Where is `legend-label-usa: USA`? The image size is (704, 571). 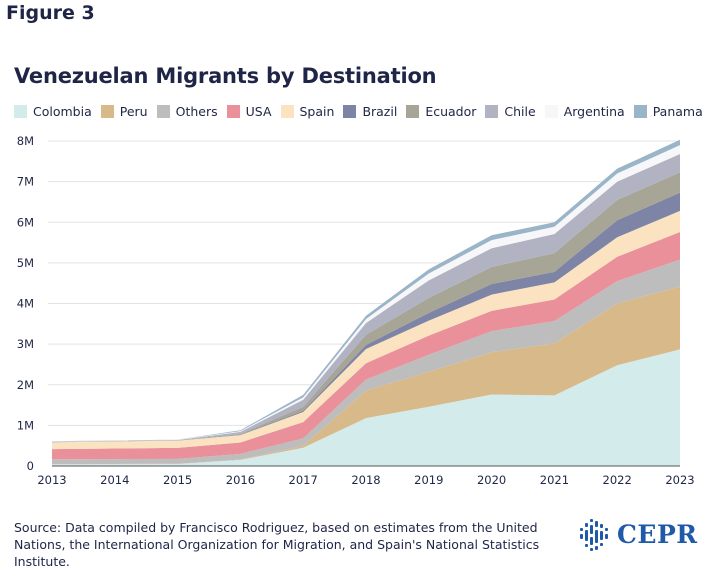
legend-label-usa: USA is located at coordinates (258, 111).